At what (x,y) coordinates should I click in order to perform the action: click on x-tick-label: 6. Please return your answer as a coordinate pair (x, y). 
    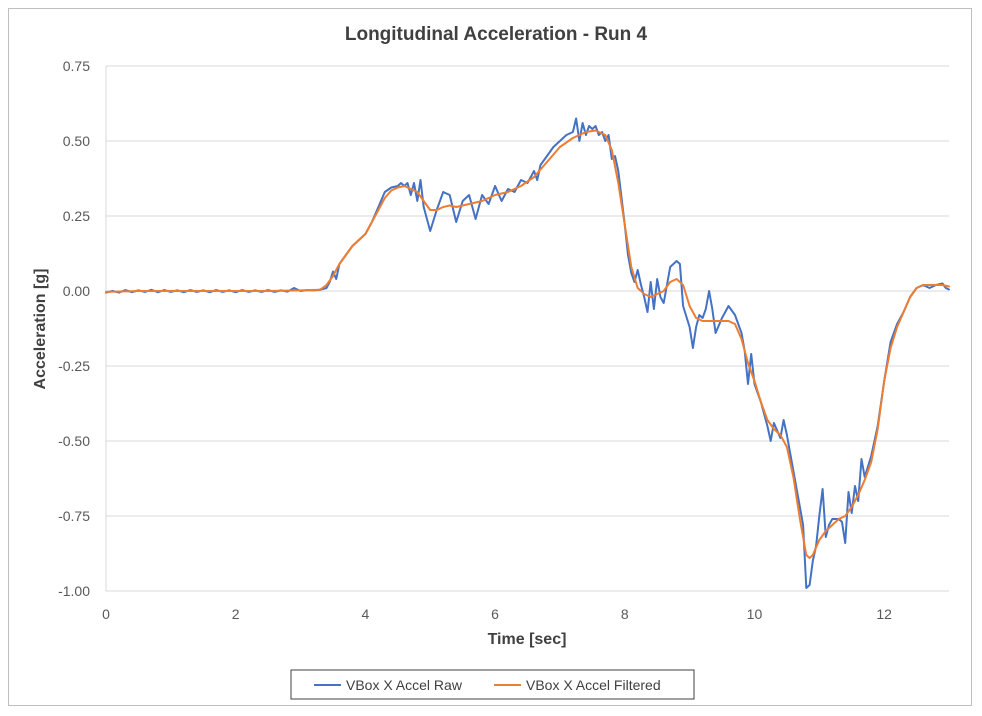
    Looking at the image, I should click on (495, 614).